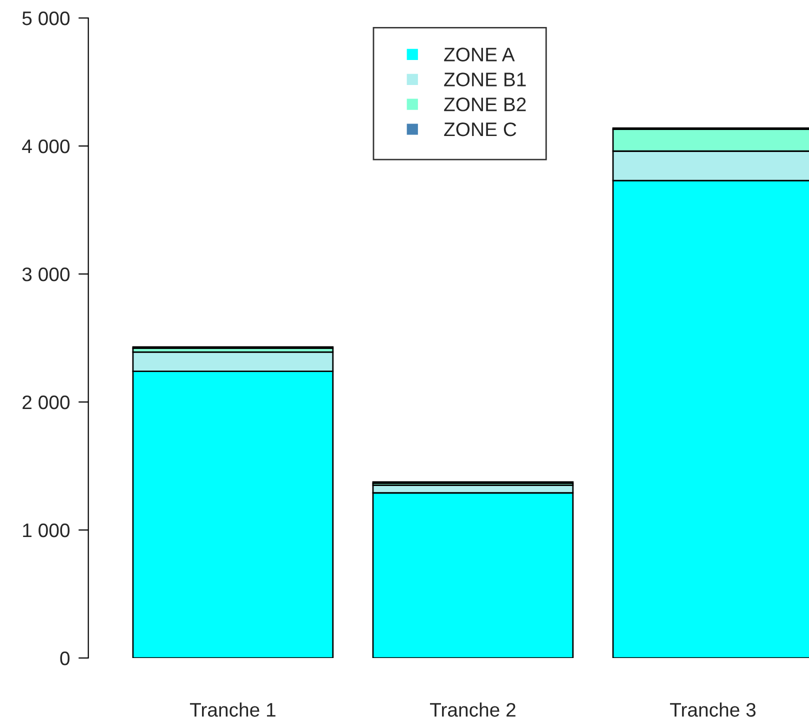 This screenshot has width=809, height=717. Describe the element at coordinates (46, 530) in the screenshot. I see `y-tick-label: 1 000` at that location.